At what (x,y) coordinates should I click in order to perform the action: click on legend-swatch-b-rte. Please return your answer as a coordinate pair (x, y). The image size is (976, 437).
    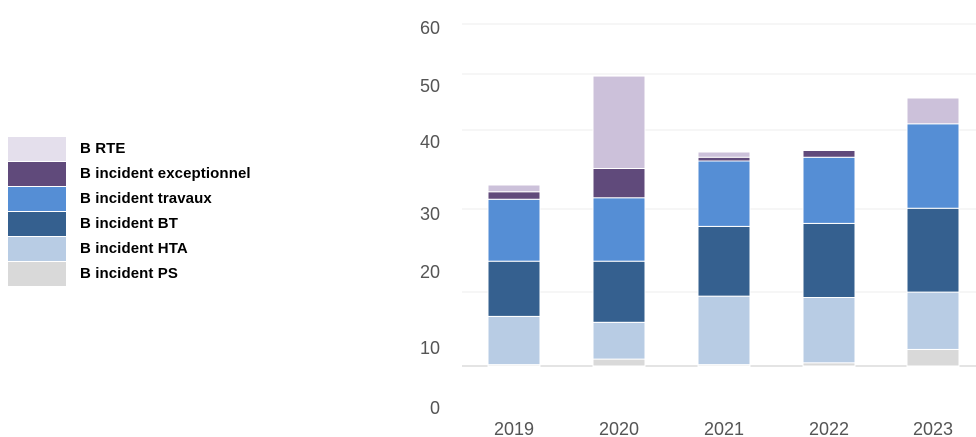
    Looking at the image, I should click on (37, 148).